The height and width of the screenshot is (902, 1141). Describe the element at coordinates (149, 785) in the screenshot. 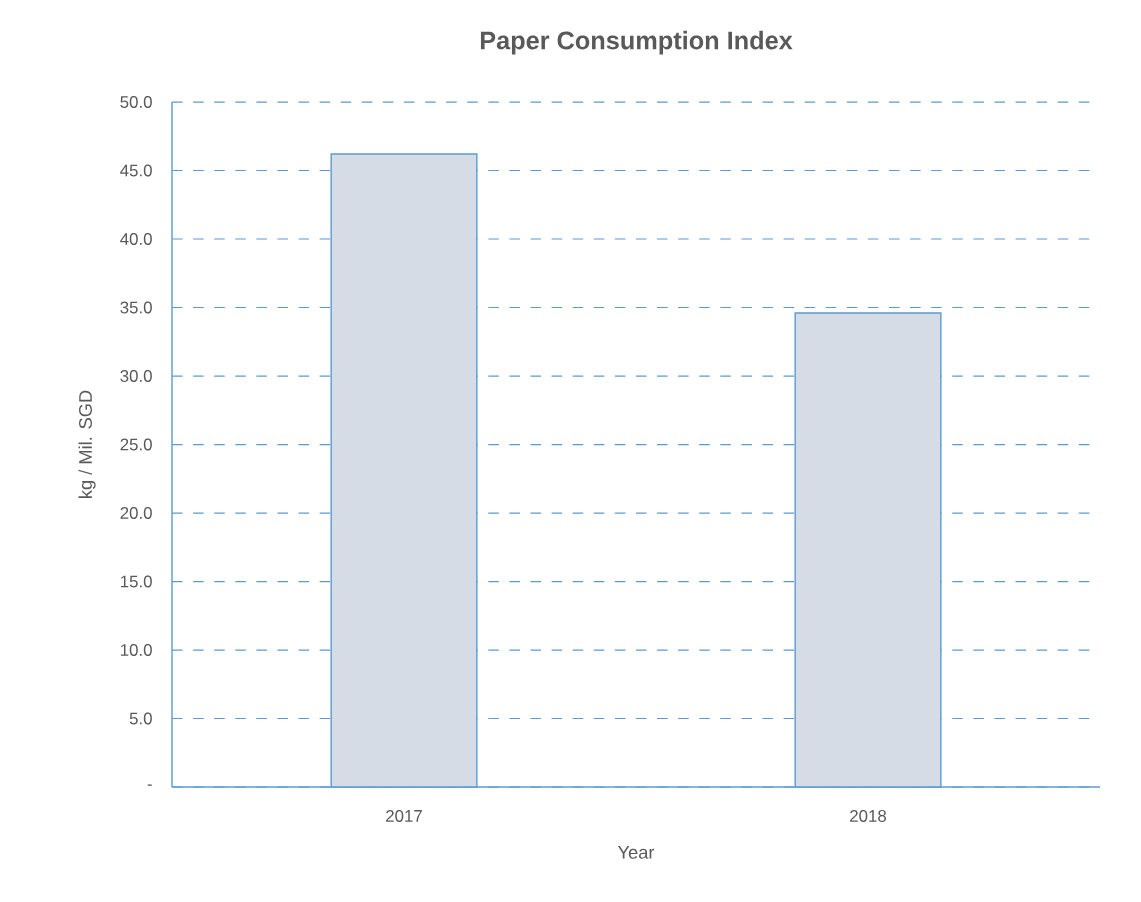

I see `y-tick-label: -` at that location.